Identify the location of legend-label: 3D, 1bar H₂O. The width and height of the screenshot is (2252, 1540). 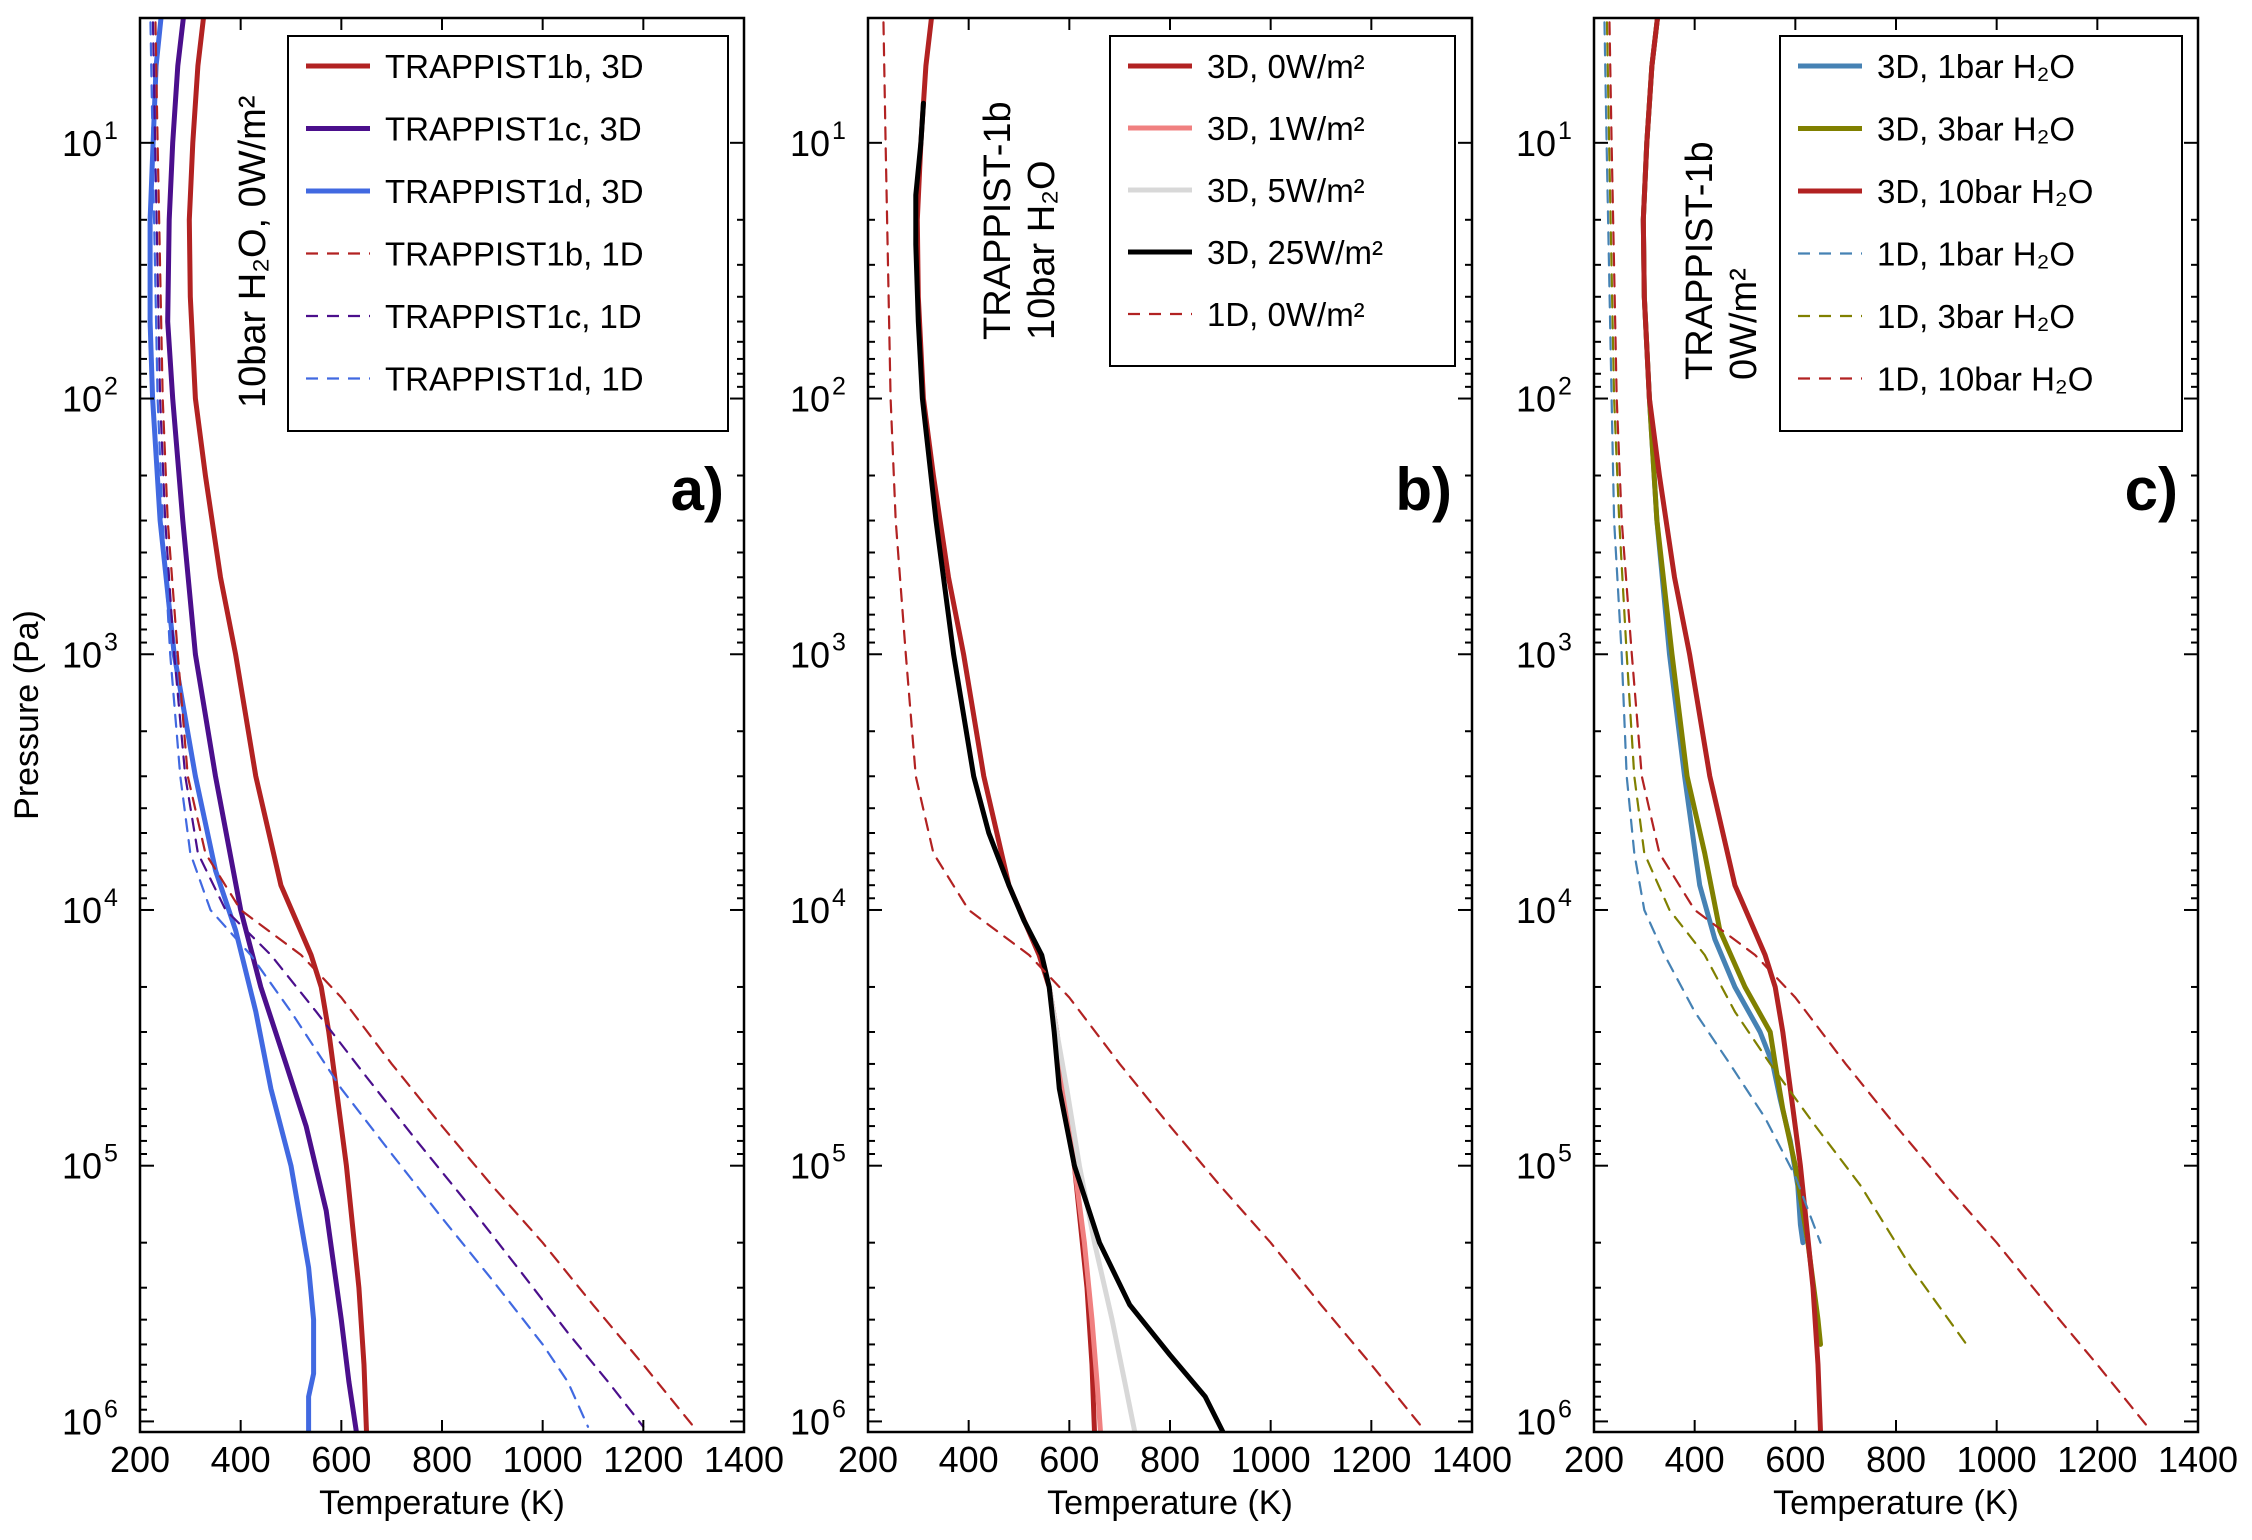
(1976, 66).